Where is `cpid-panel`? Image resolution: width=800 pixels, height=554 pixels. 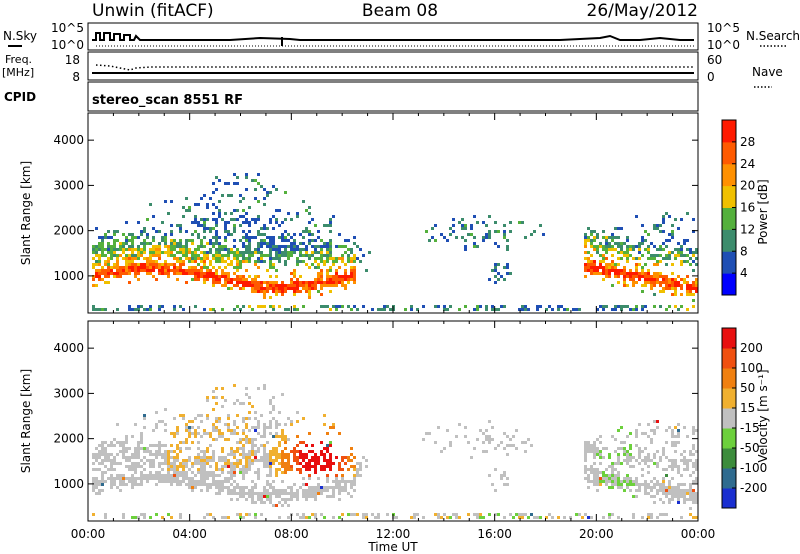 cpid-panel is located at coordinates (393, 96).